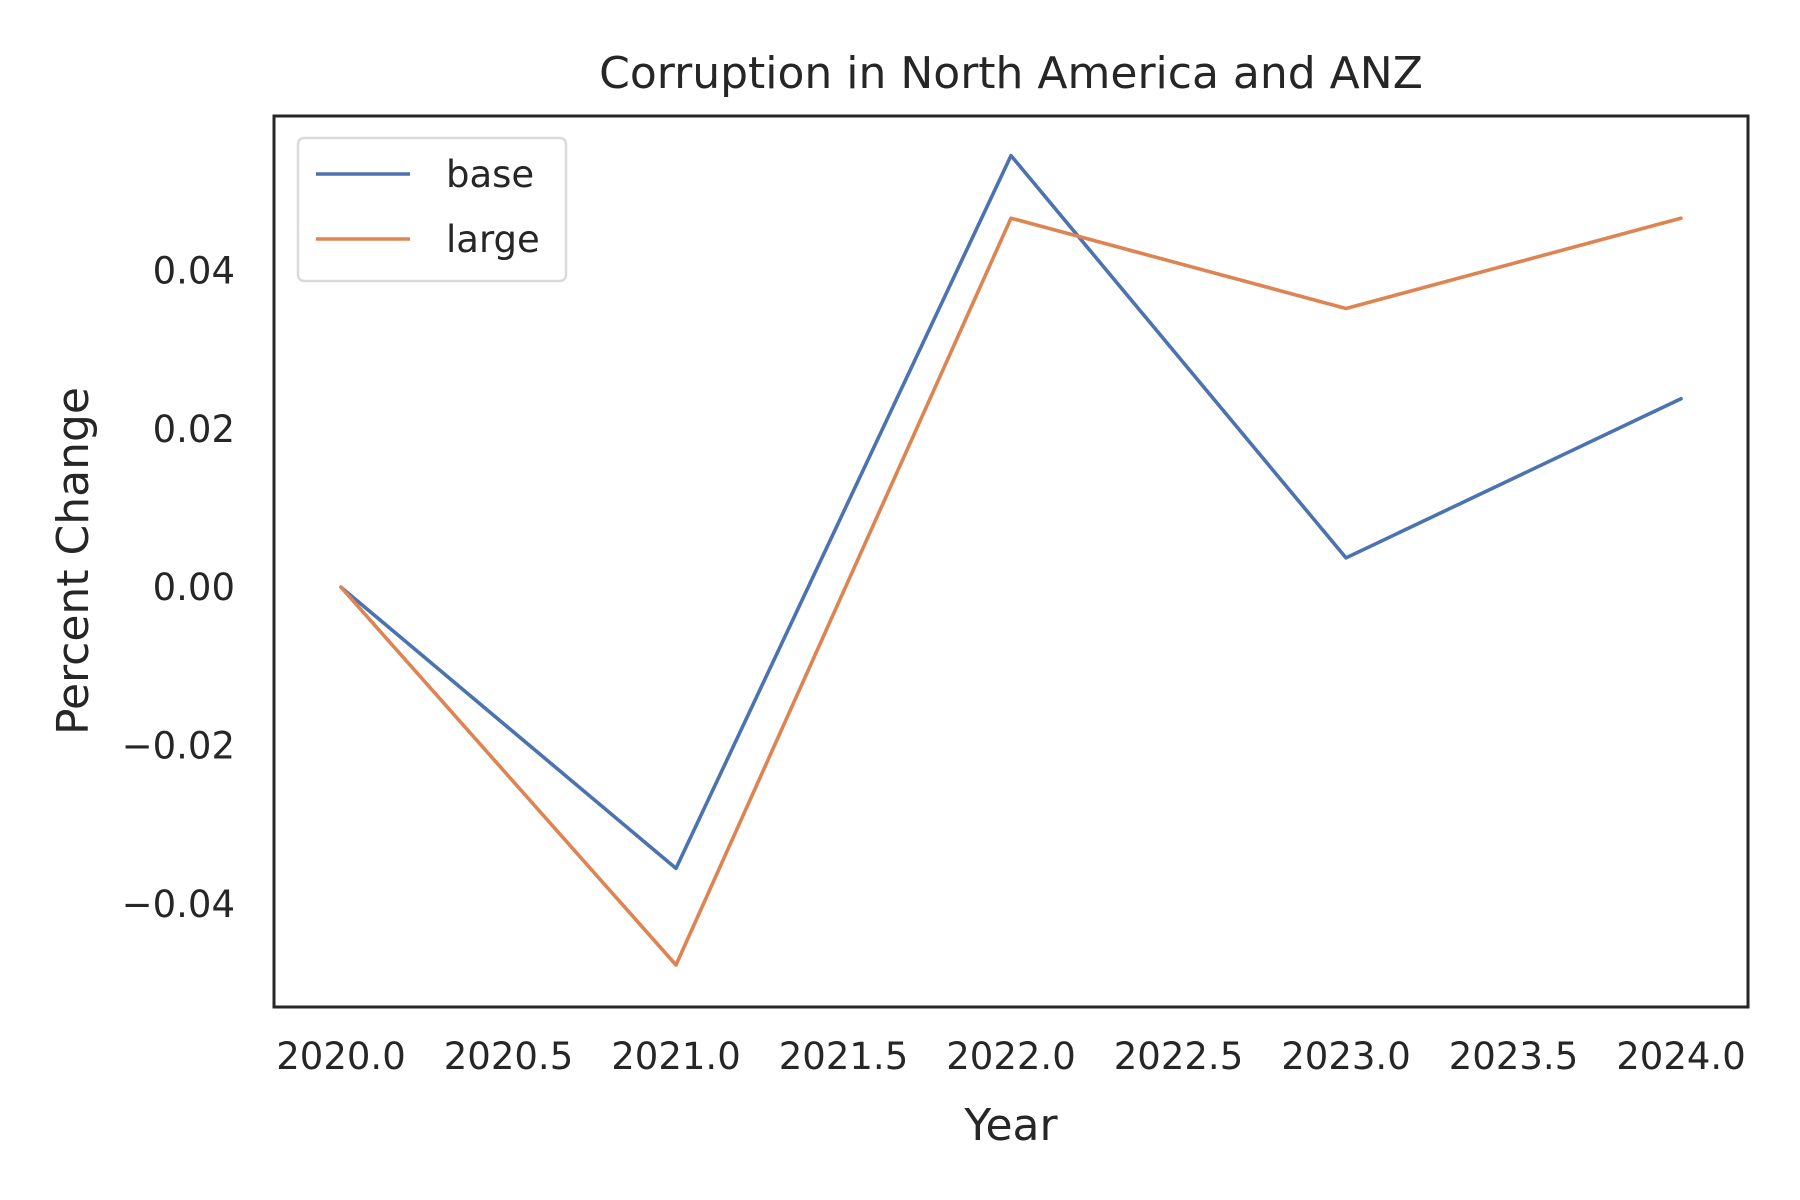  What do you see at coordinates (1680, 1056) in the screenshot?
I see `x-tick-label: 2024.0` at bounding box center [1680, 1056].